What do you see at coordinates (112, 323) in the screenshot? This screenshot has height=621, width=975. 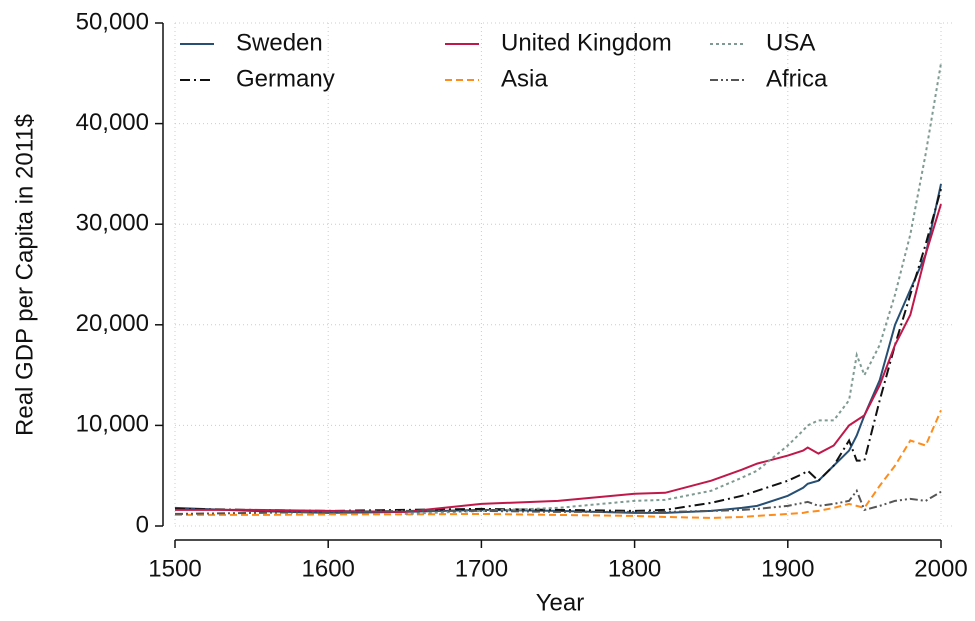 I see `y-tick-label: 20,000` at bounding box center [112, 323].